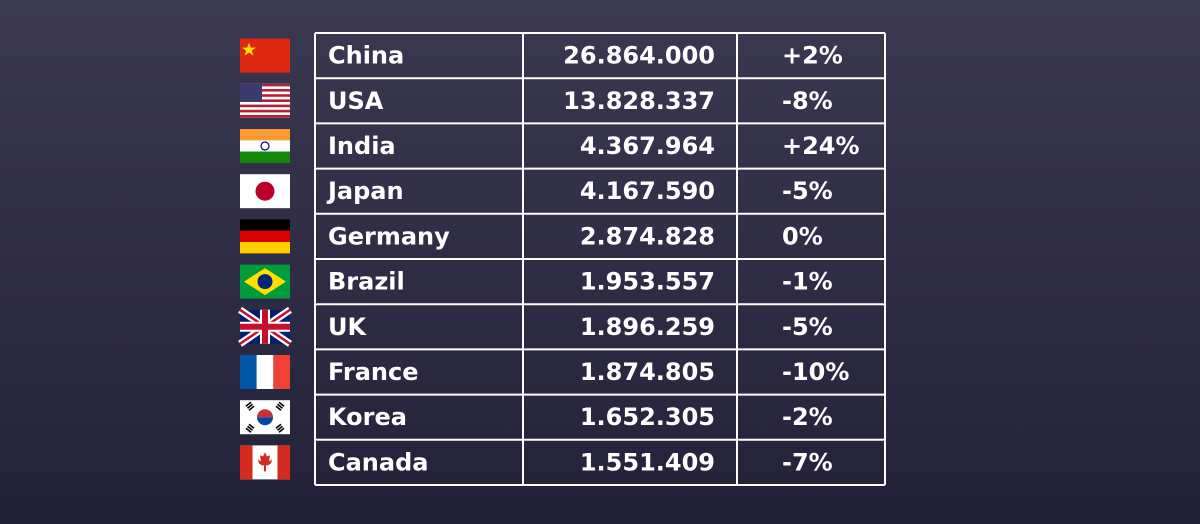 The image size is (1200, 524). What do you see at coordinates (647, 282) in the screenshot?
I see `sales-cell: 1.953.557` at bounding box center [647, 282].